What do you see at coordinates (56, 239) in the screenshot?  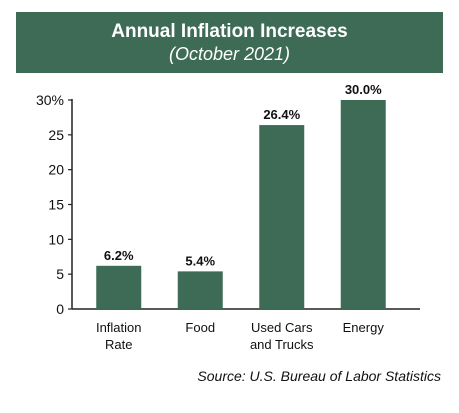 I see `y-tick-label: 10` at bounding box center [56, 239].